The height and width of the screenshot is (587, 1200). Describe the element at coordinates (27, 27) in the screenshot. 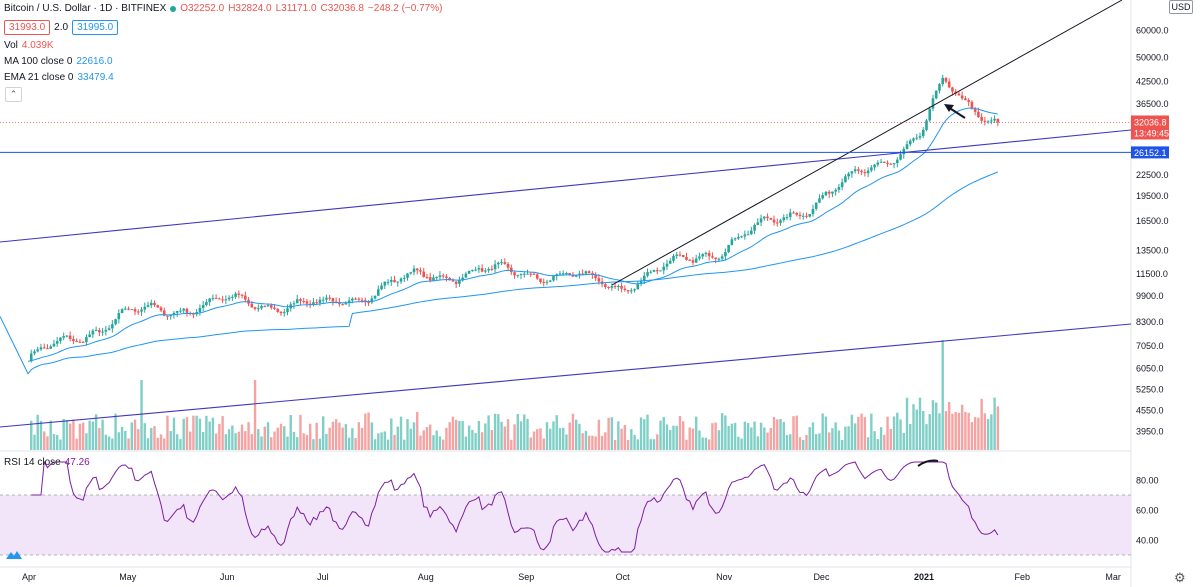

I see `bid-box: 31993.0` at that location.